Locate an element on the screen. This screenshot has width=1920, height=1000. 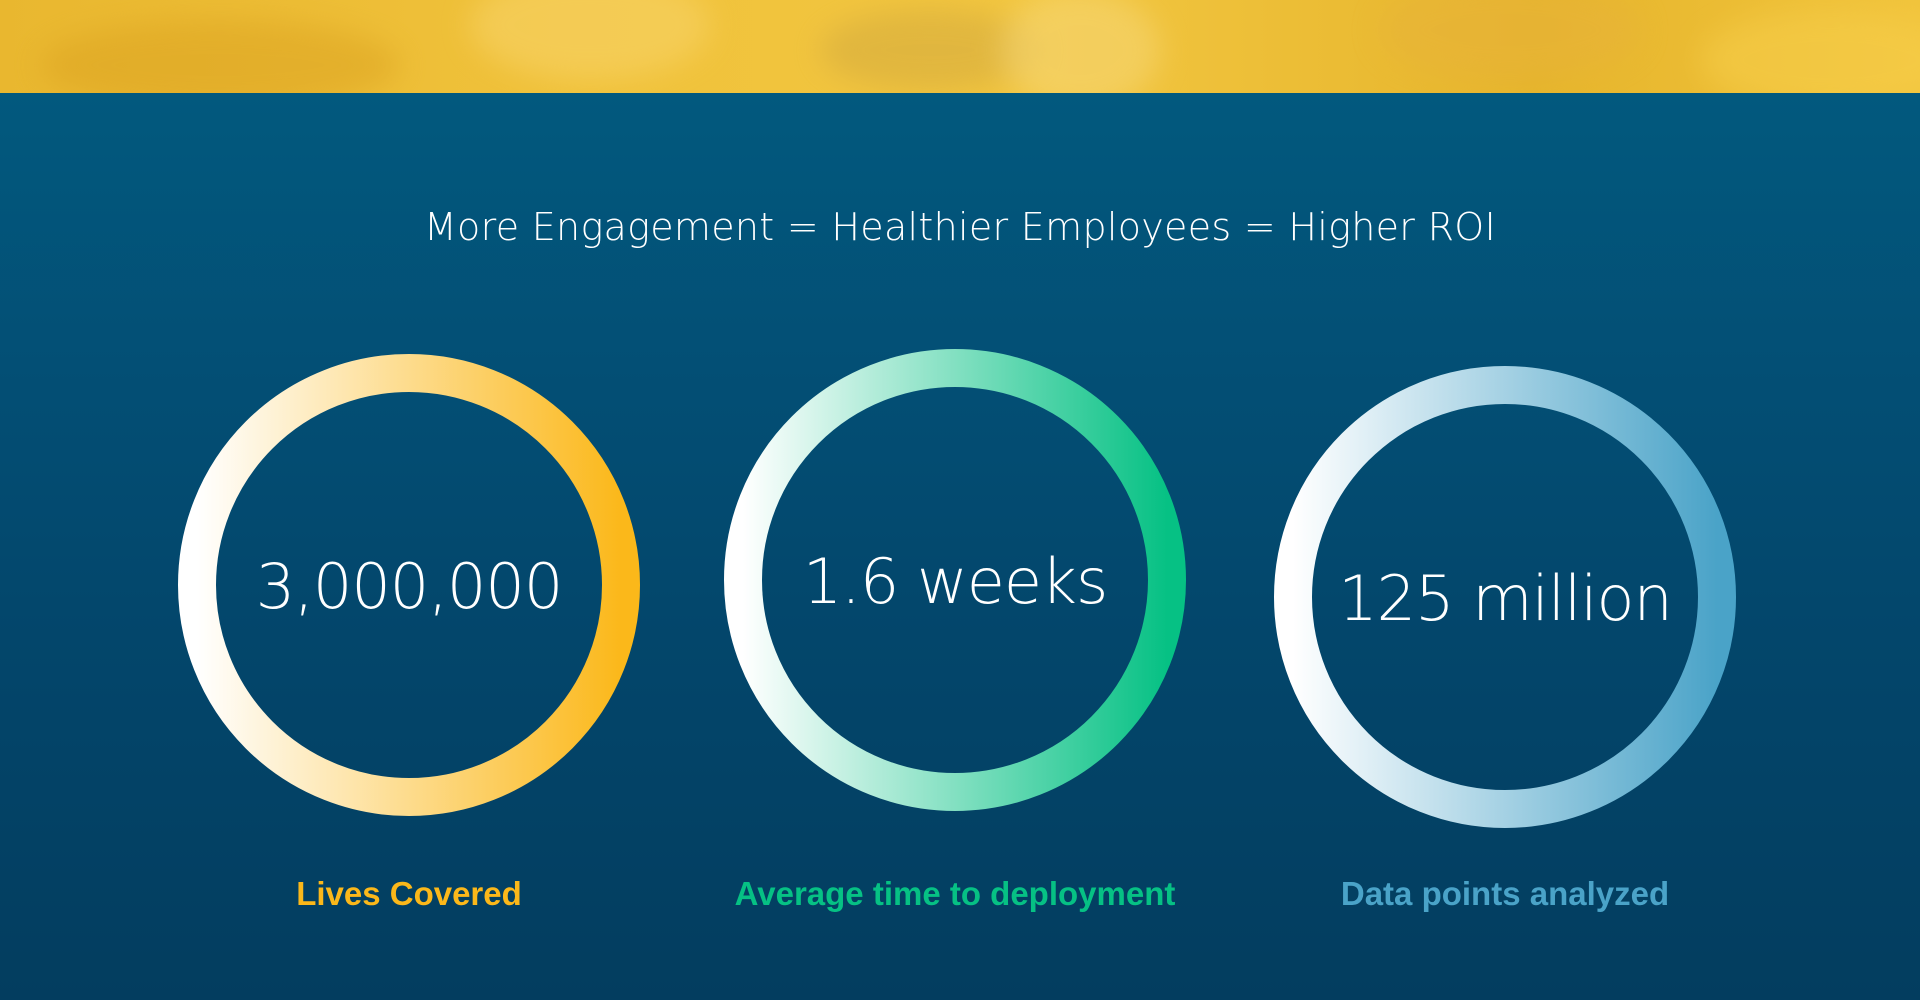
stat-label: Average time to deployment is located at coordinates (955, 893).